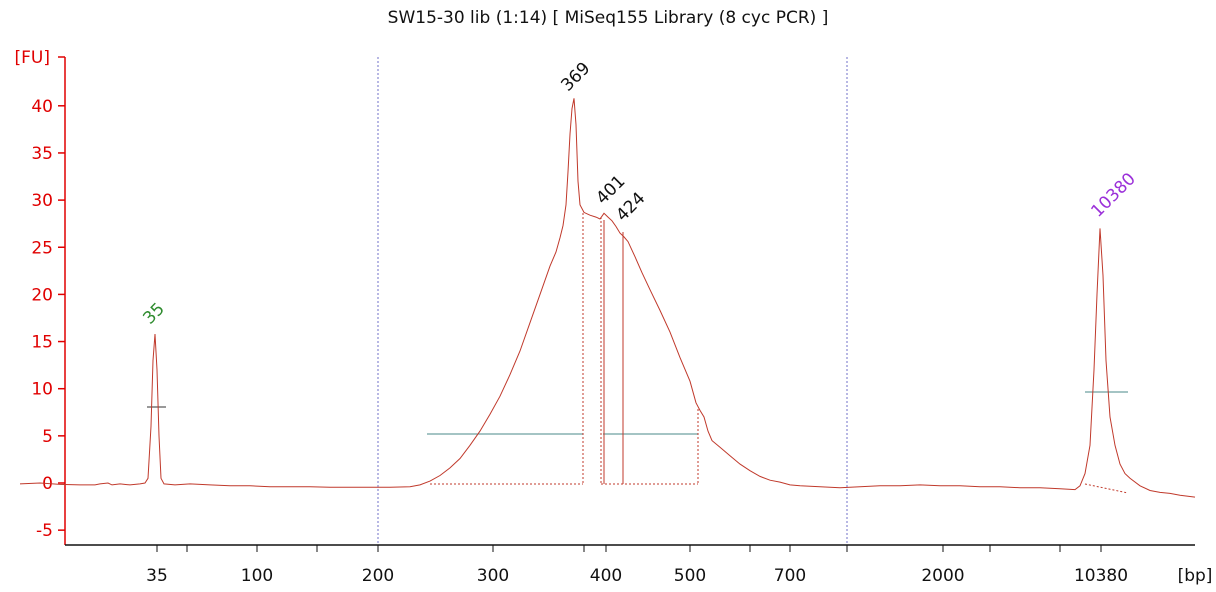 This screenshot has width=1216, height=592. I want to click on x-ticks: 35 100 200 300 400 500 700 2000 10380, so click(637, 565).